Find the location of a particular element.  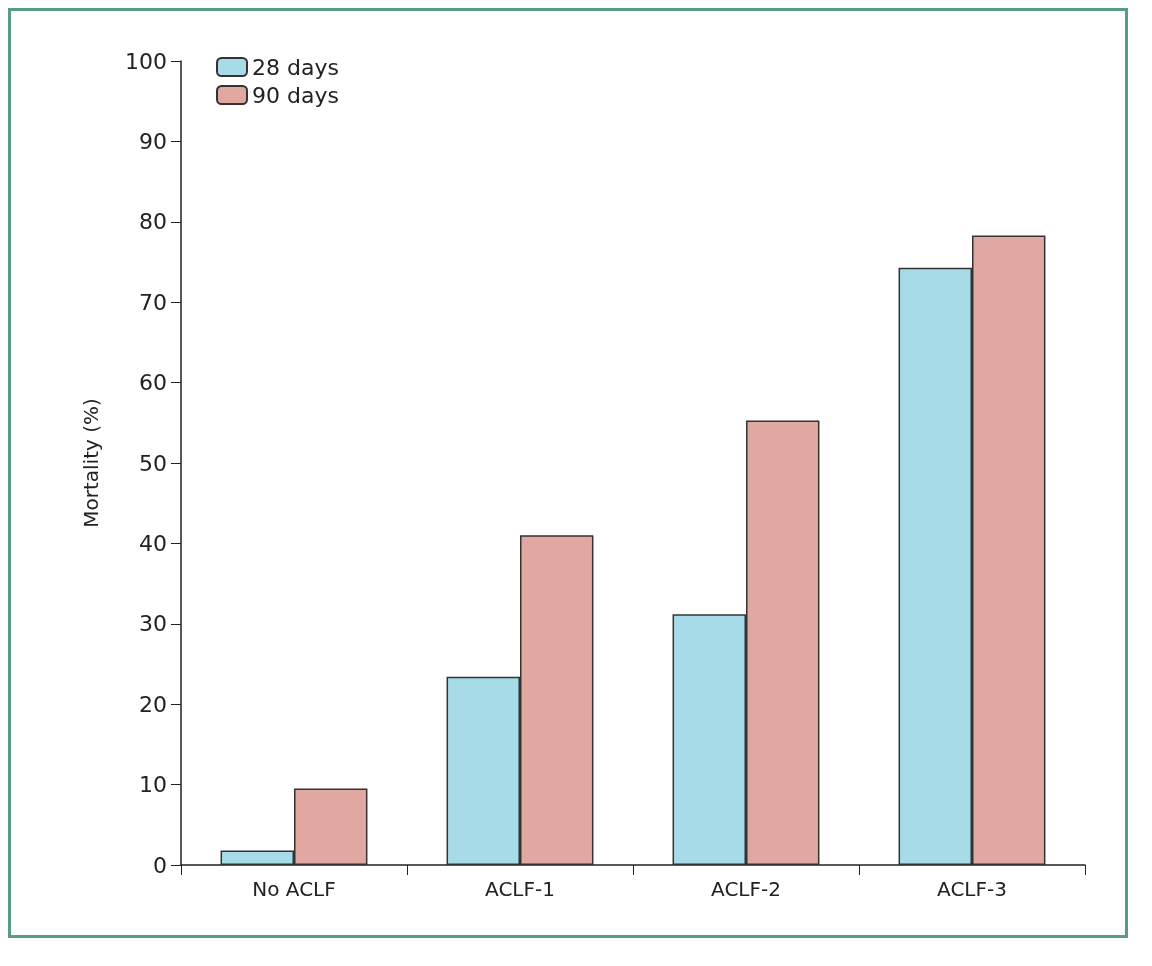

y-tick-label: 100 is located at coordinates (146, 61).